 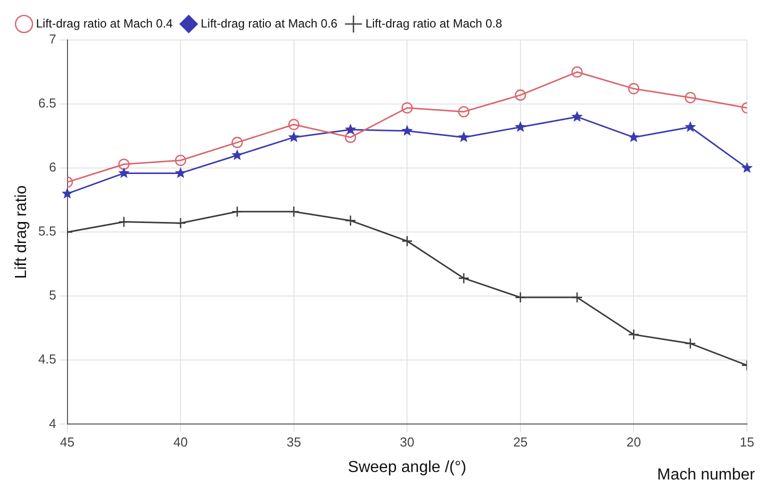 I want to click on legend-label: Lift-drag ratio at Mach 0.8, so click(x=434, y=23).